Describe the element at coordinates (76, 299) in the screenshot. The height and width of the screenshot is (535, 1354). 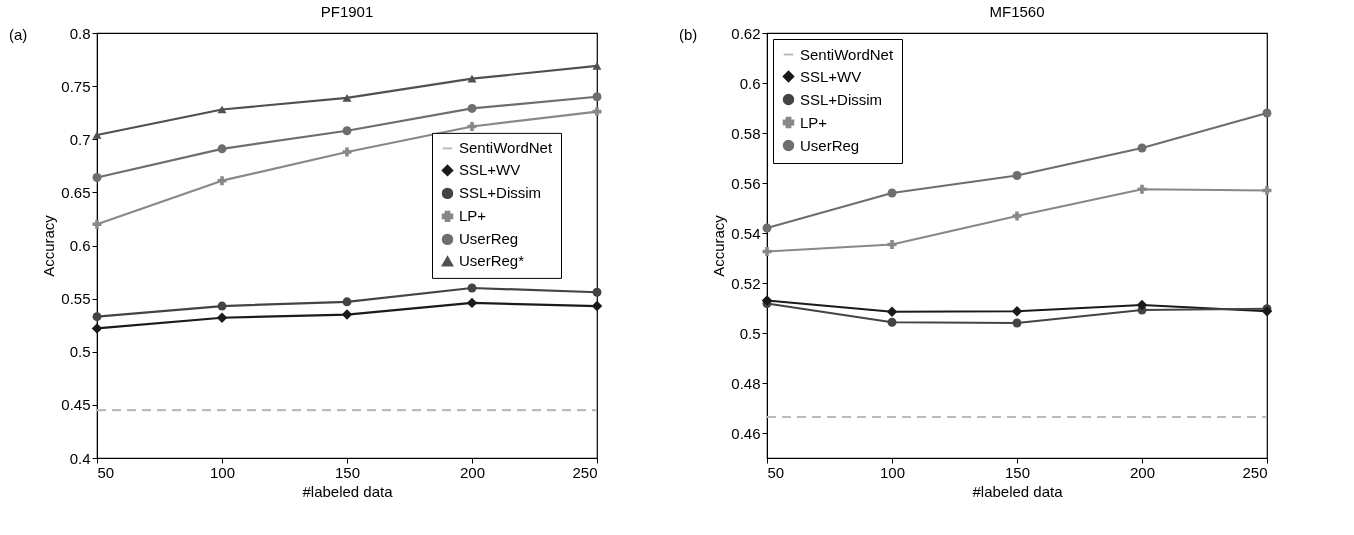
I see `y-tick-label: 0.55` at that location.